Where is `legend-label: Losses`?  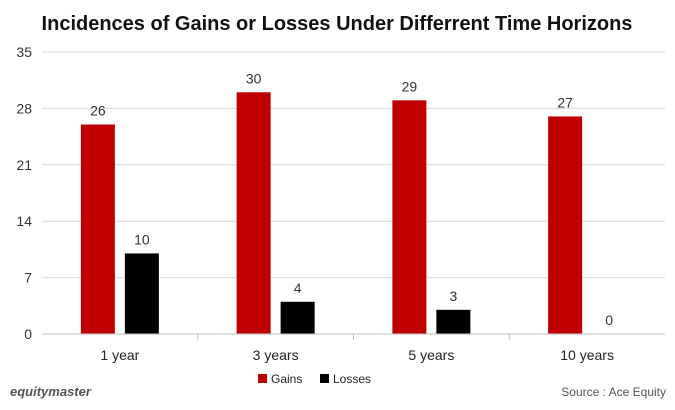 legend-label: Losses is located at coordinates (352, 379).